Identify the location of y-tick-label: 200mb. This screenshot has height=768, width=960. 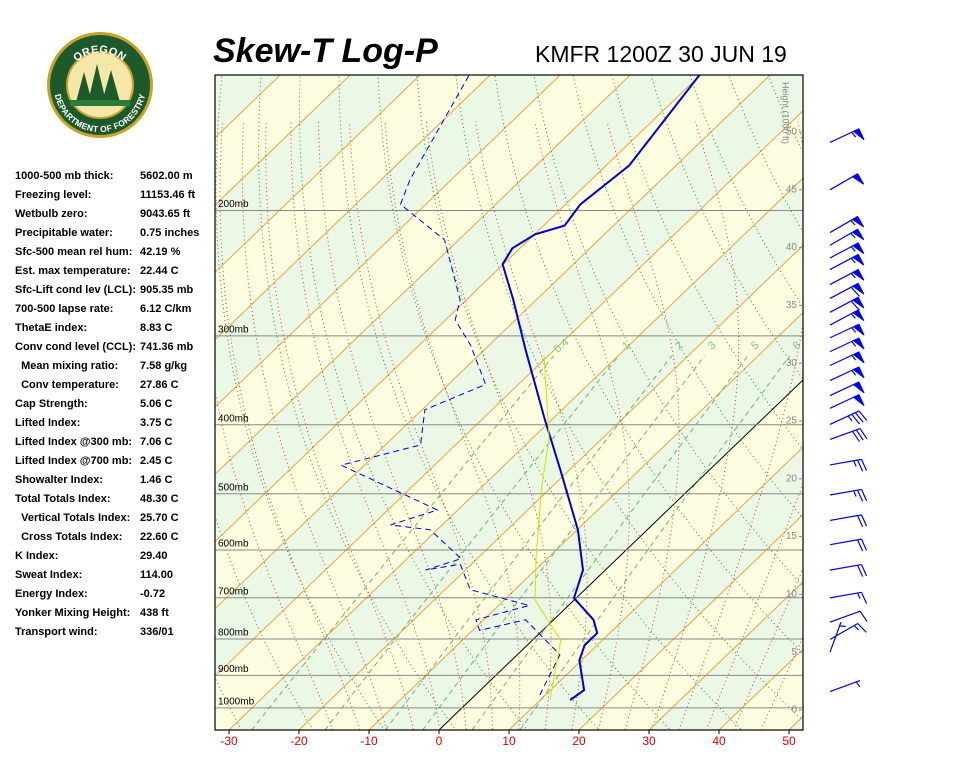
(233, 204).